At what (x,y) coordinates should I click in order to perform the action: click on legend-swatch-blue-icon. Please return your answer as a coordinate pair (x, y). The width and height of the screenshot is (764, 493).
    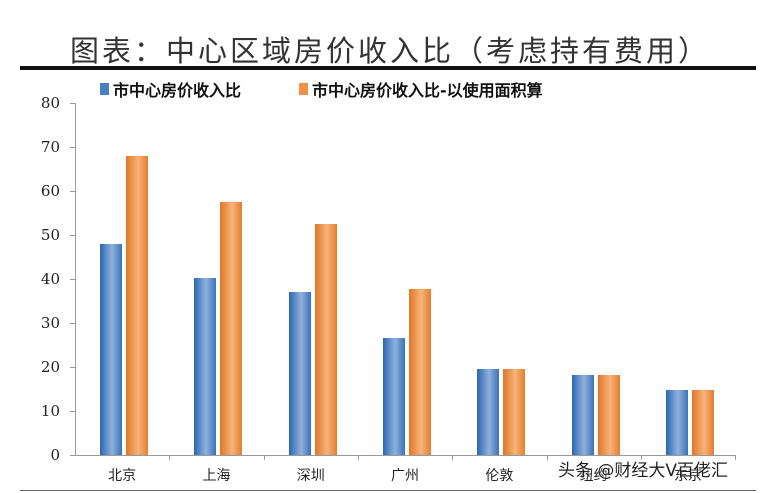
    Looking at the image, I should click on (104, 89).